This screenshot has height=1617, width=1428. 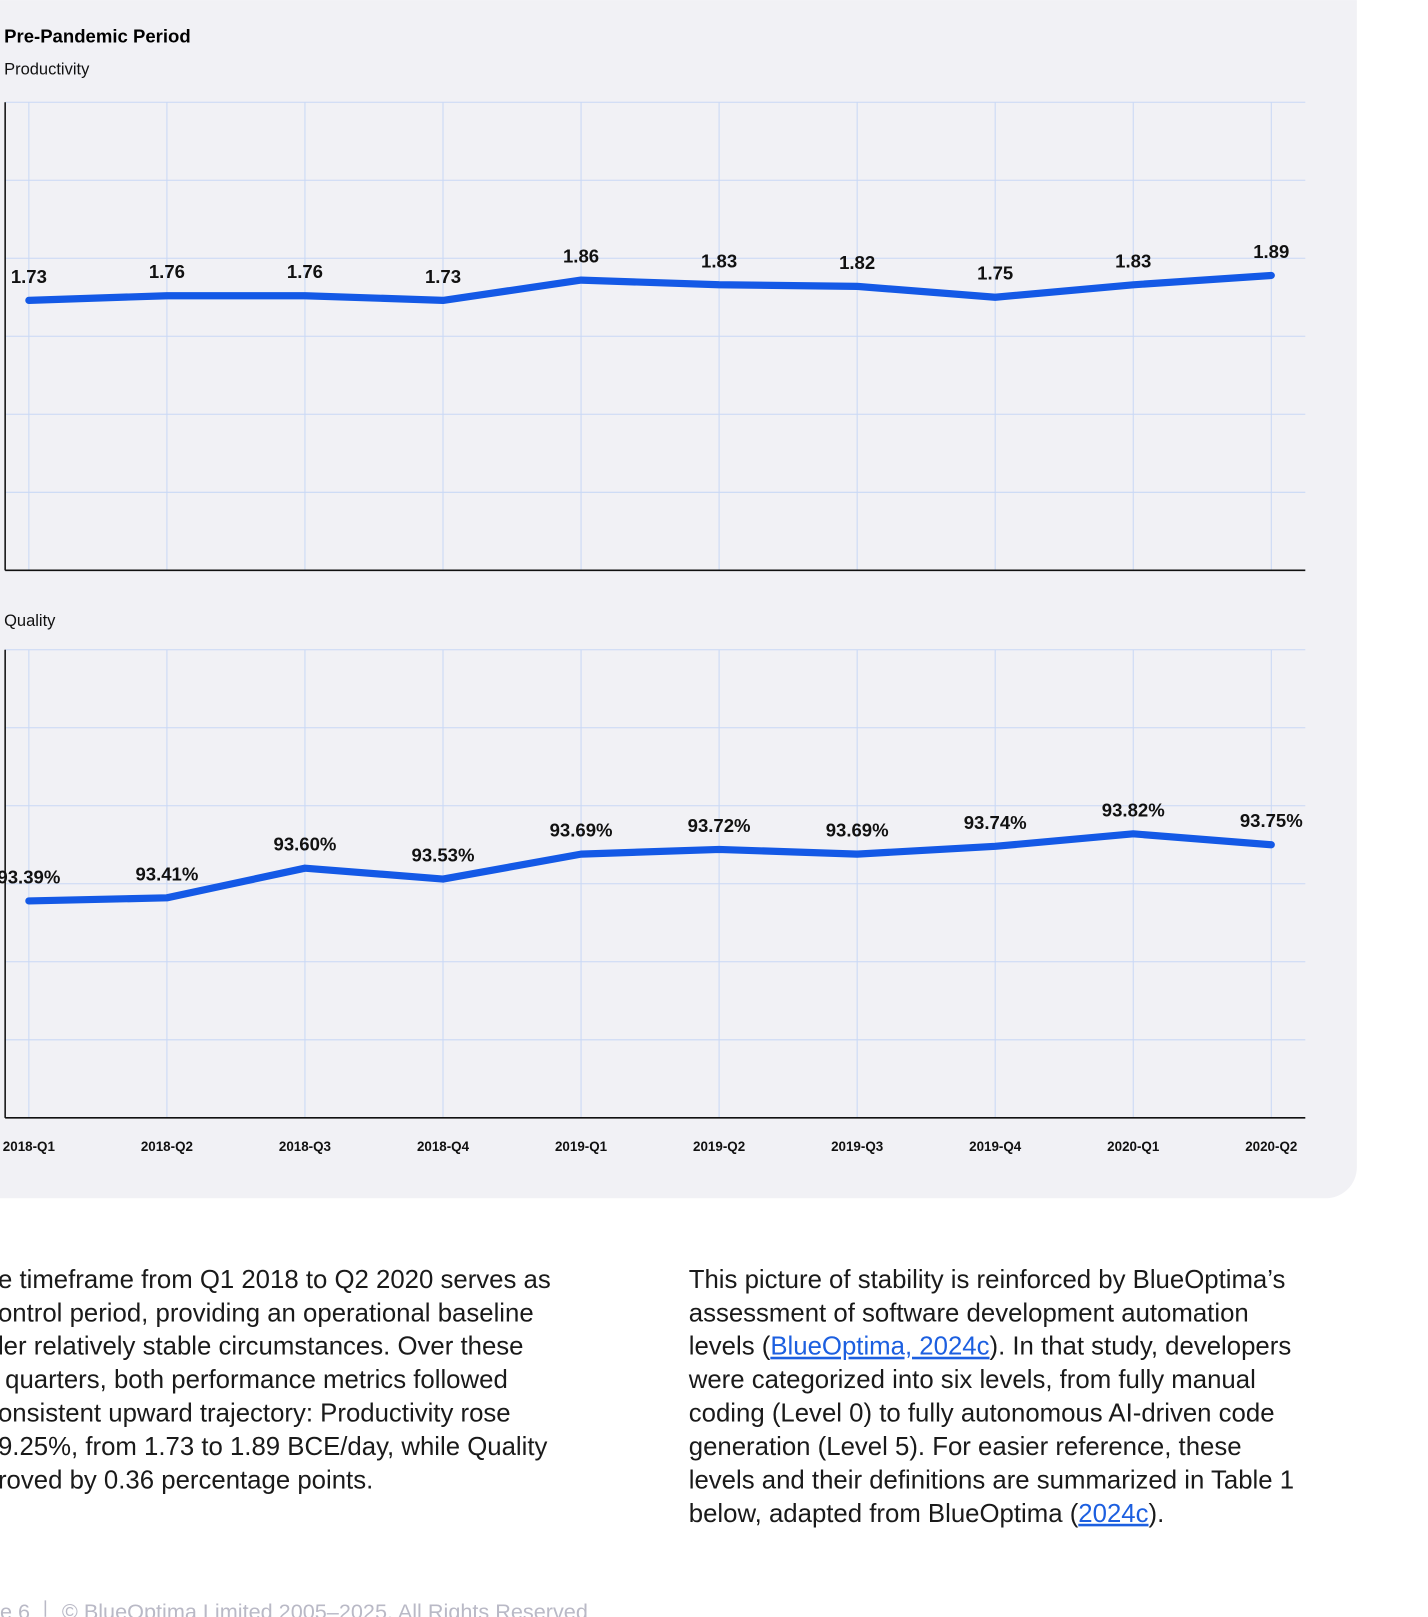 I want to click on data-label: 93.82%, so click(x=1133, y=809).